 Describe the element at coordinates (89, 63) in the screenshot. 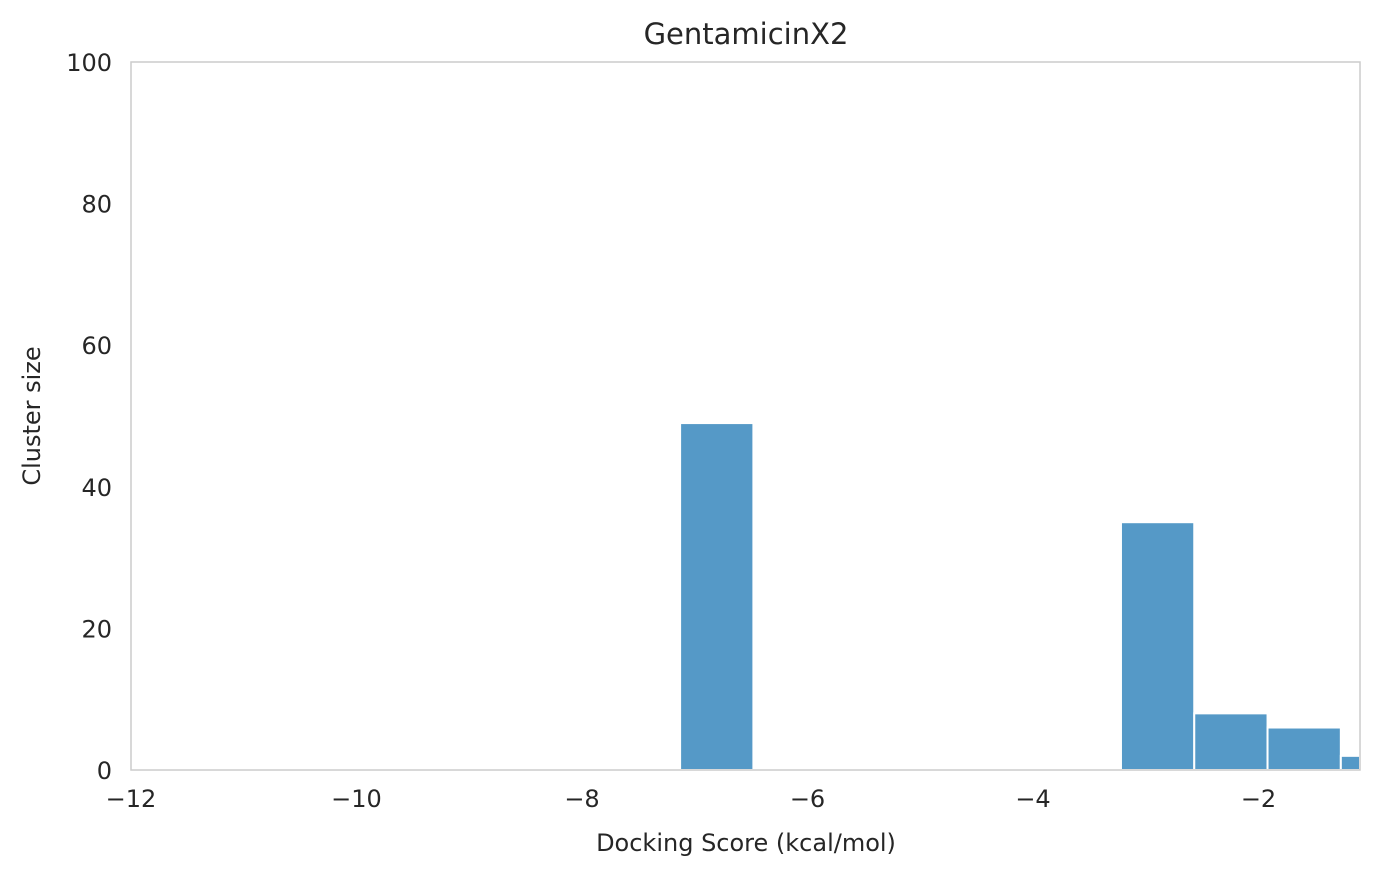

I see `y-tick-label: 100` at that location.